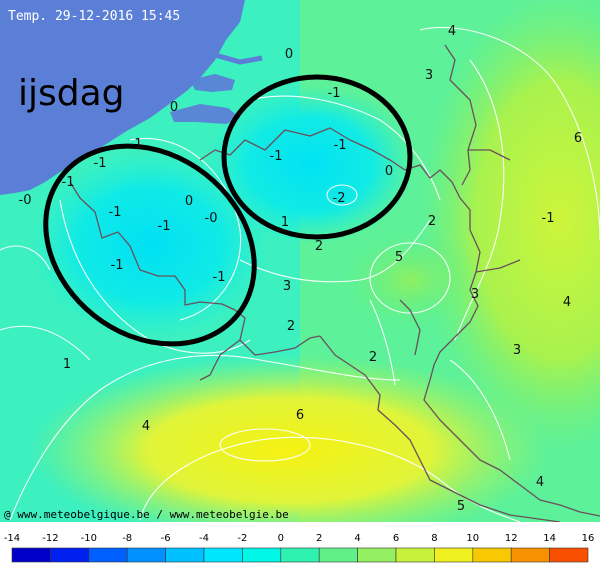  I want to click on legend-tick-labels: -14 -12 -10 -8 -6 -4 -2 0 2 4 6 8 10 12 14 16, so click(299, 538).